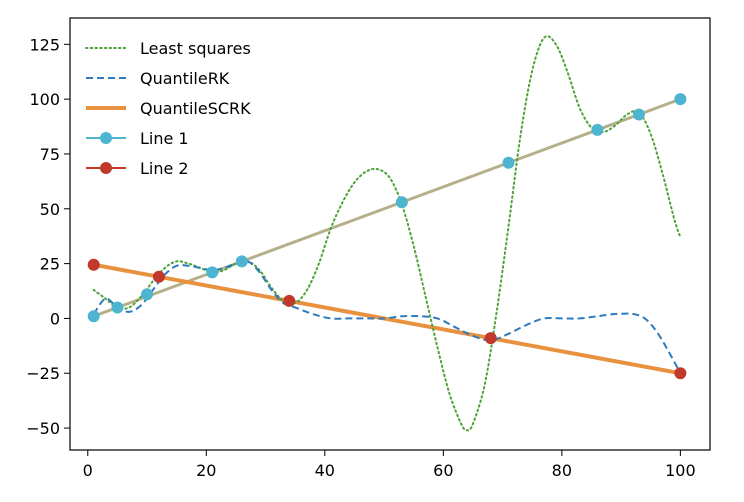 The image size is (744, 502). What do you see at coordinates (88, 470) in the screenshot?
I see `x-tick-label: 0` at bounding box center [88, 470].